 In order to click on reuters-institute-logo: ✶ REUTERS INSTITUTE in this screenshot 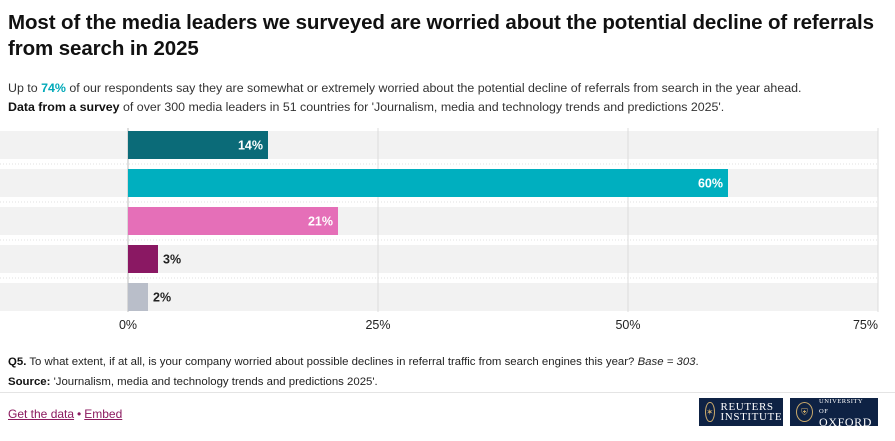, I will do `click(741, 412)`.